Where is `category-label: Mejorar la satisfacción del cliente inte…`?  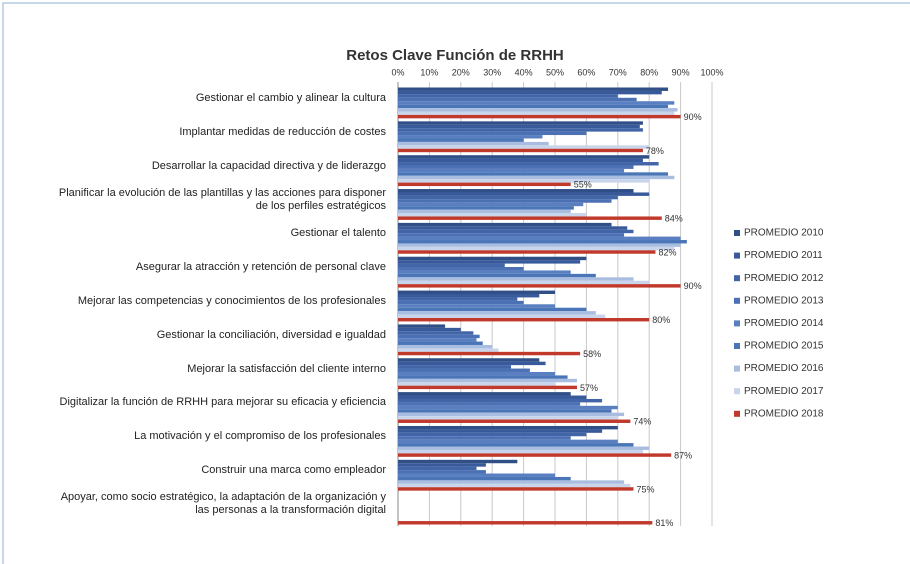 category-label: Mejorar la satisfacción del cliente inte… is located at coordinates (286, 368).